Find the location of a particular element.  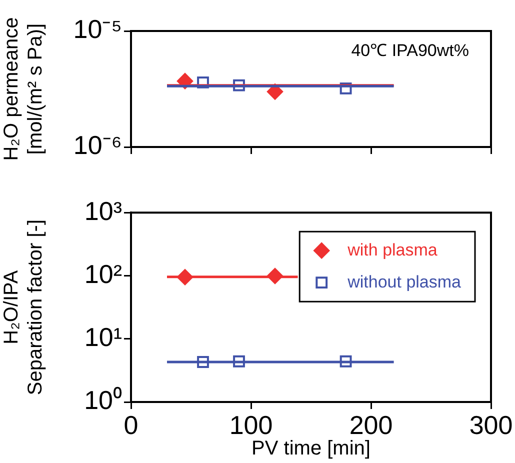

y-tick-label: 10² is located at coordinates (103, 273).